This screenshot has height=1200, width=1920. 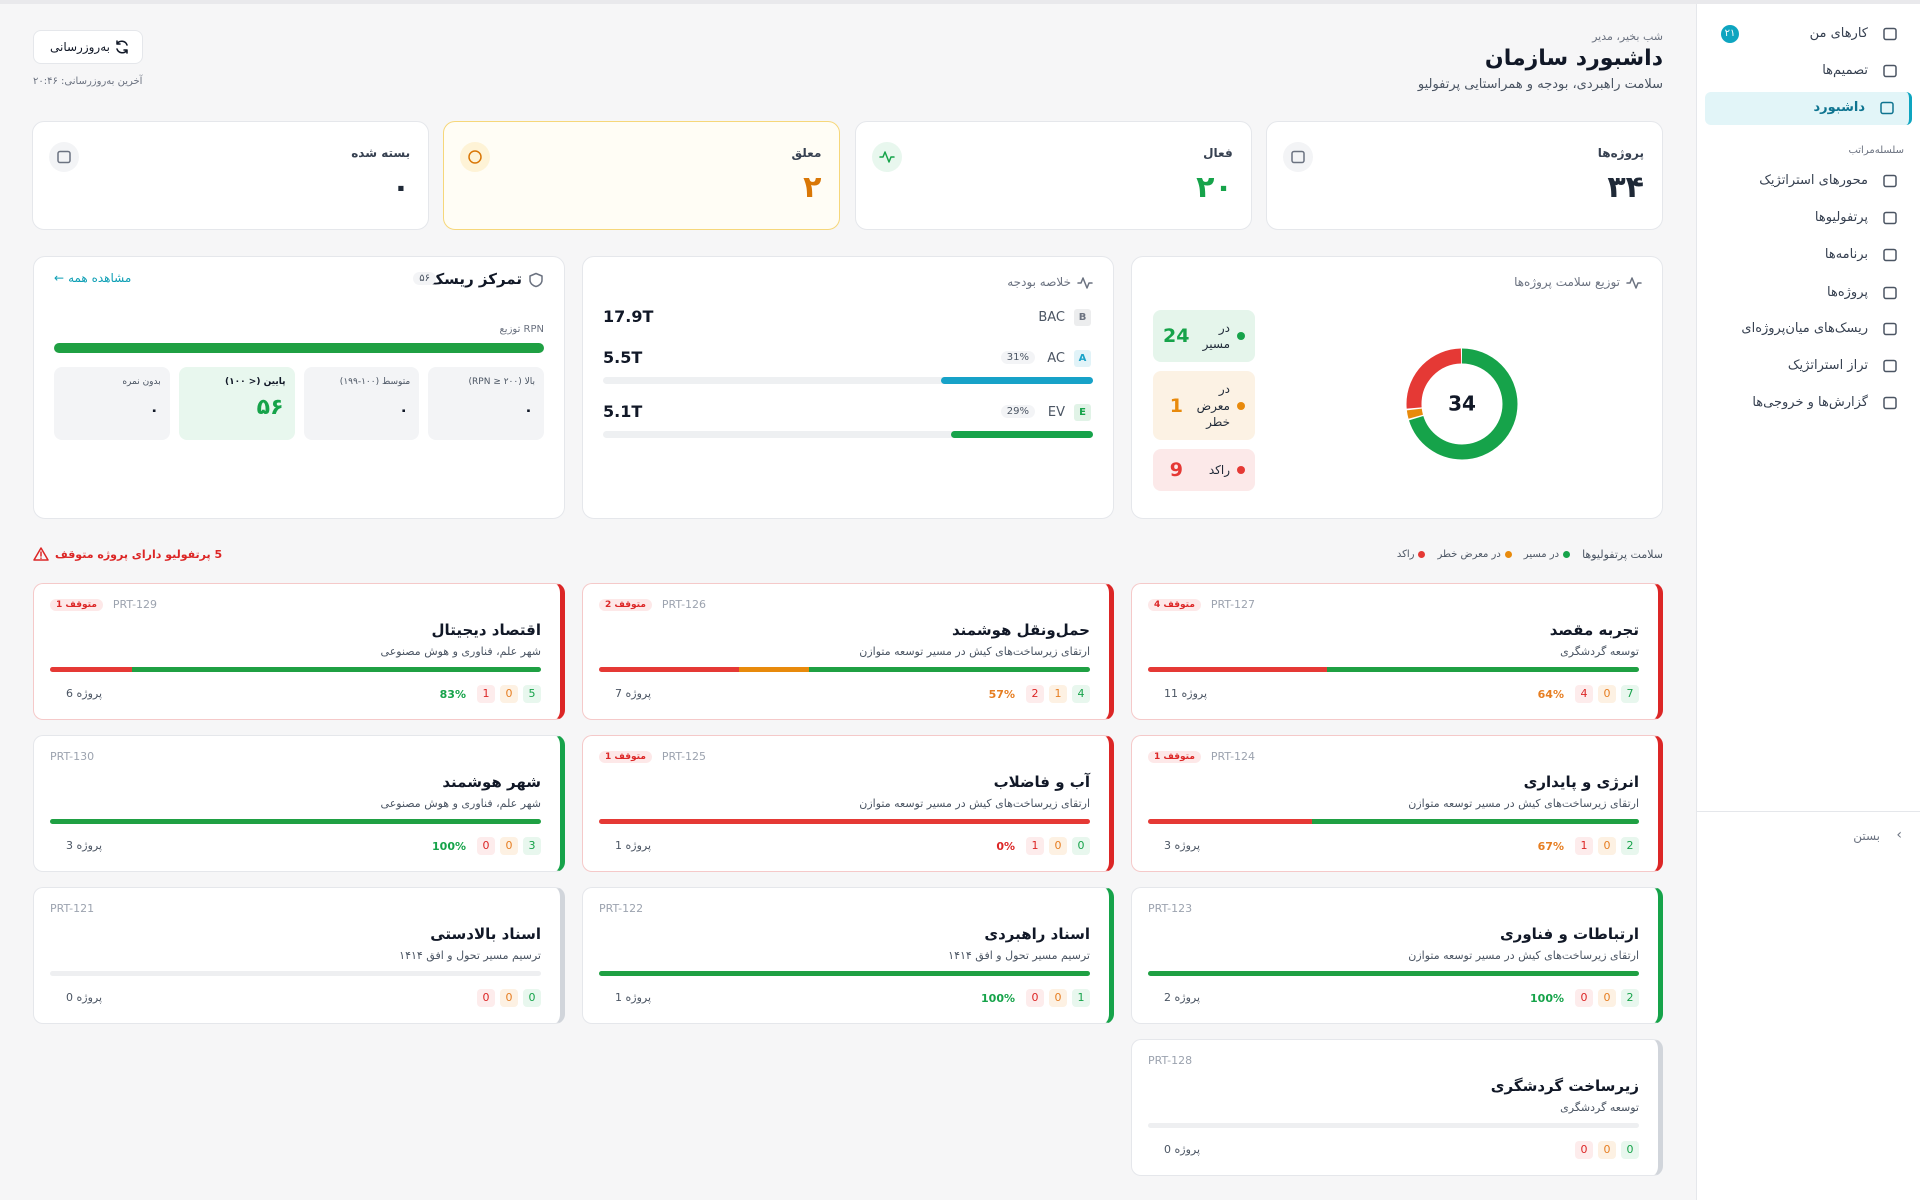 I want to click on stalled-badge: 1 متوقف, so click(x=625, y=756).